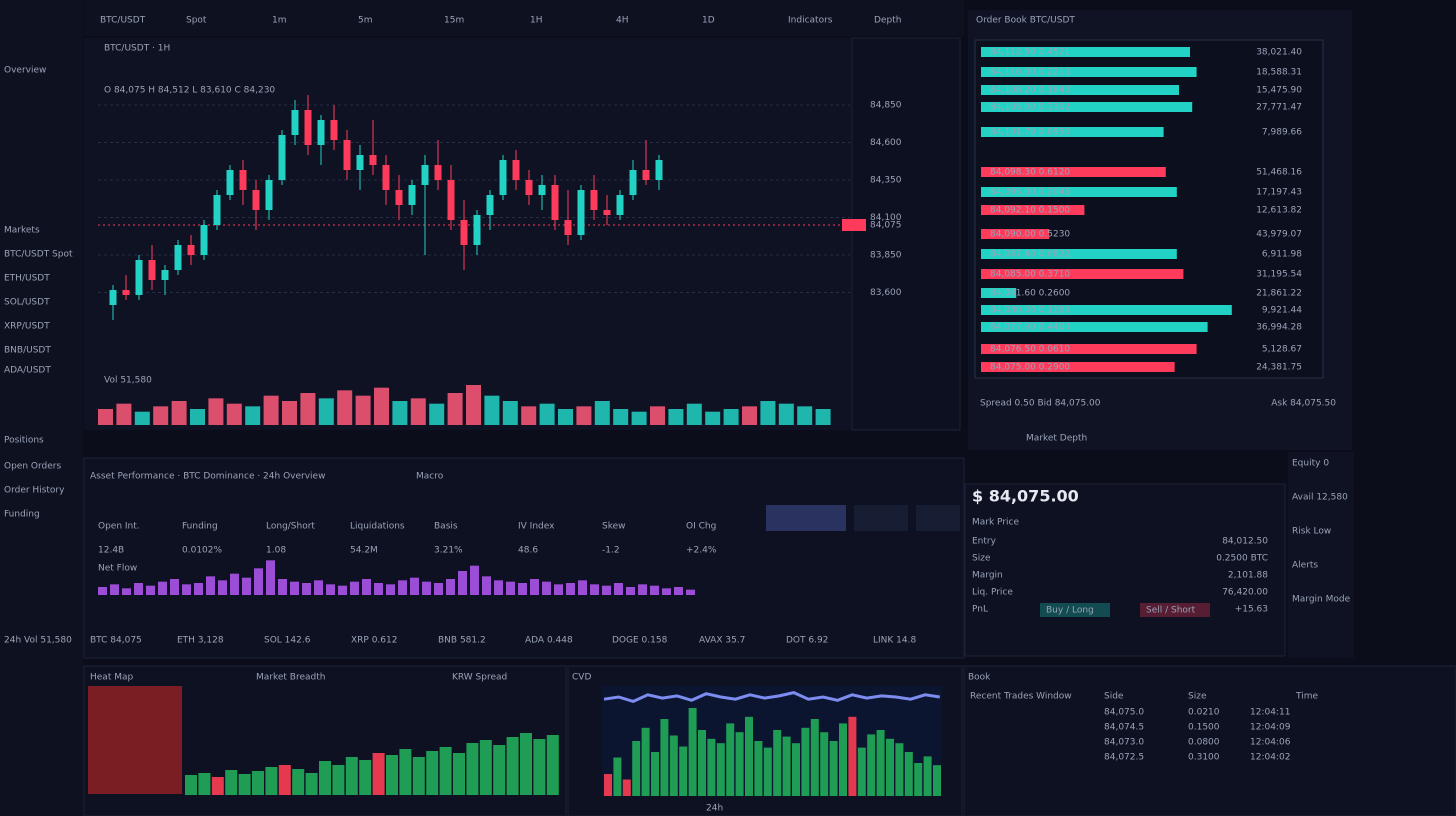 Image resolution: width=1456 pixels, height=816 pixels. I want to click on ticker-item: BTC 84,075, so click(116, 641).